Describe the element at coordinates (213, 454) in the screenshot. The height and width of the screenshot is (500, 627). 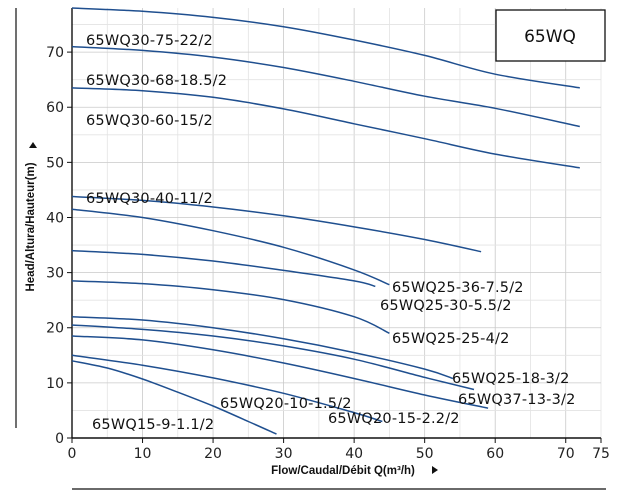
I see `x-tick-label: 20` at that location.